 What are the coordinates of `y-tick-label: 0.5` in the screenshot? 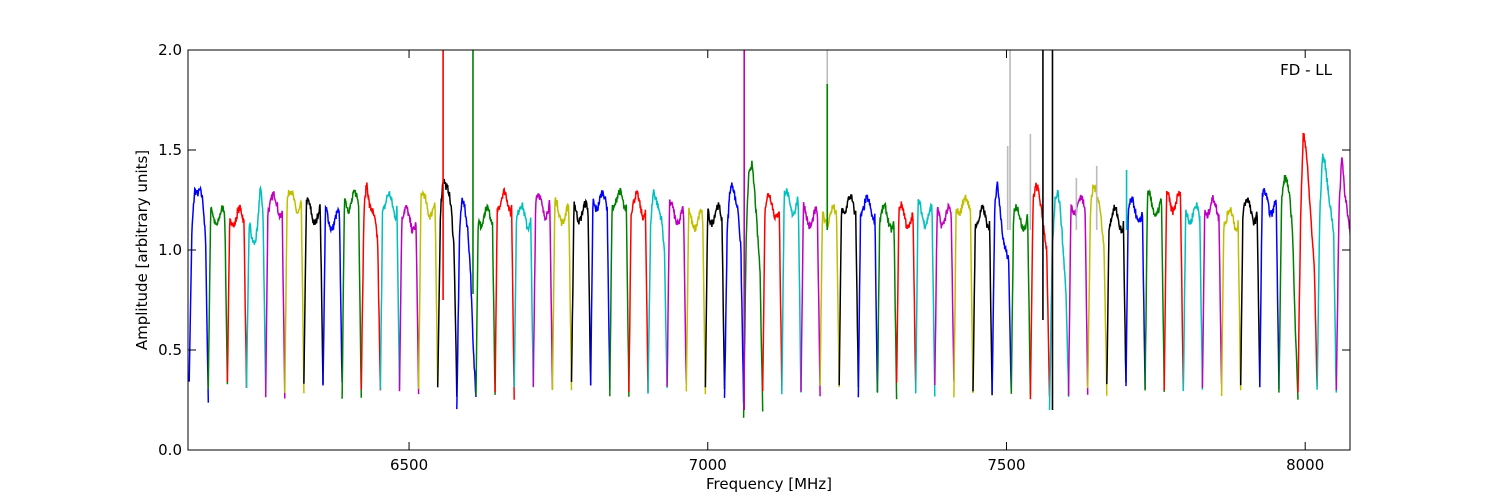 It's located at (170, 350).